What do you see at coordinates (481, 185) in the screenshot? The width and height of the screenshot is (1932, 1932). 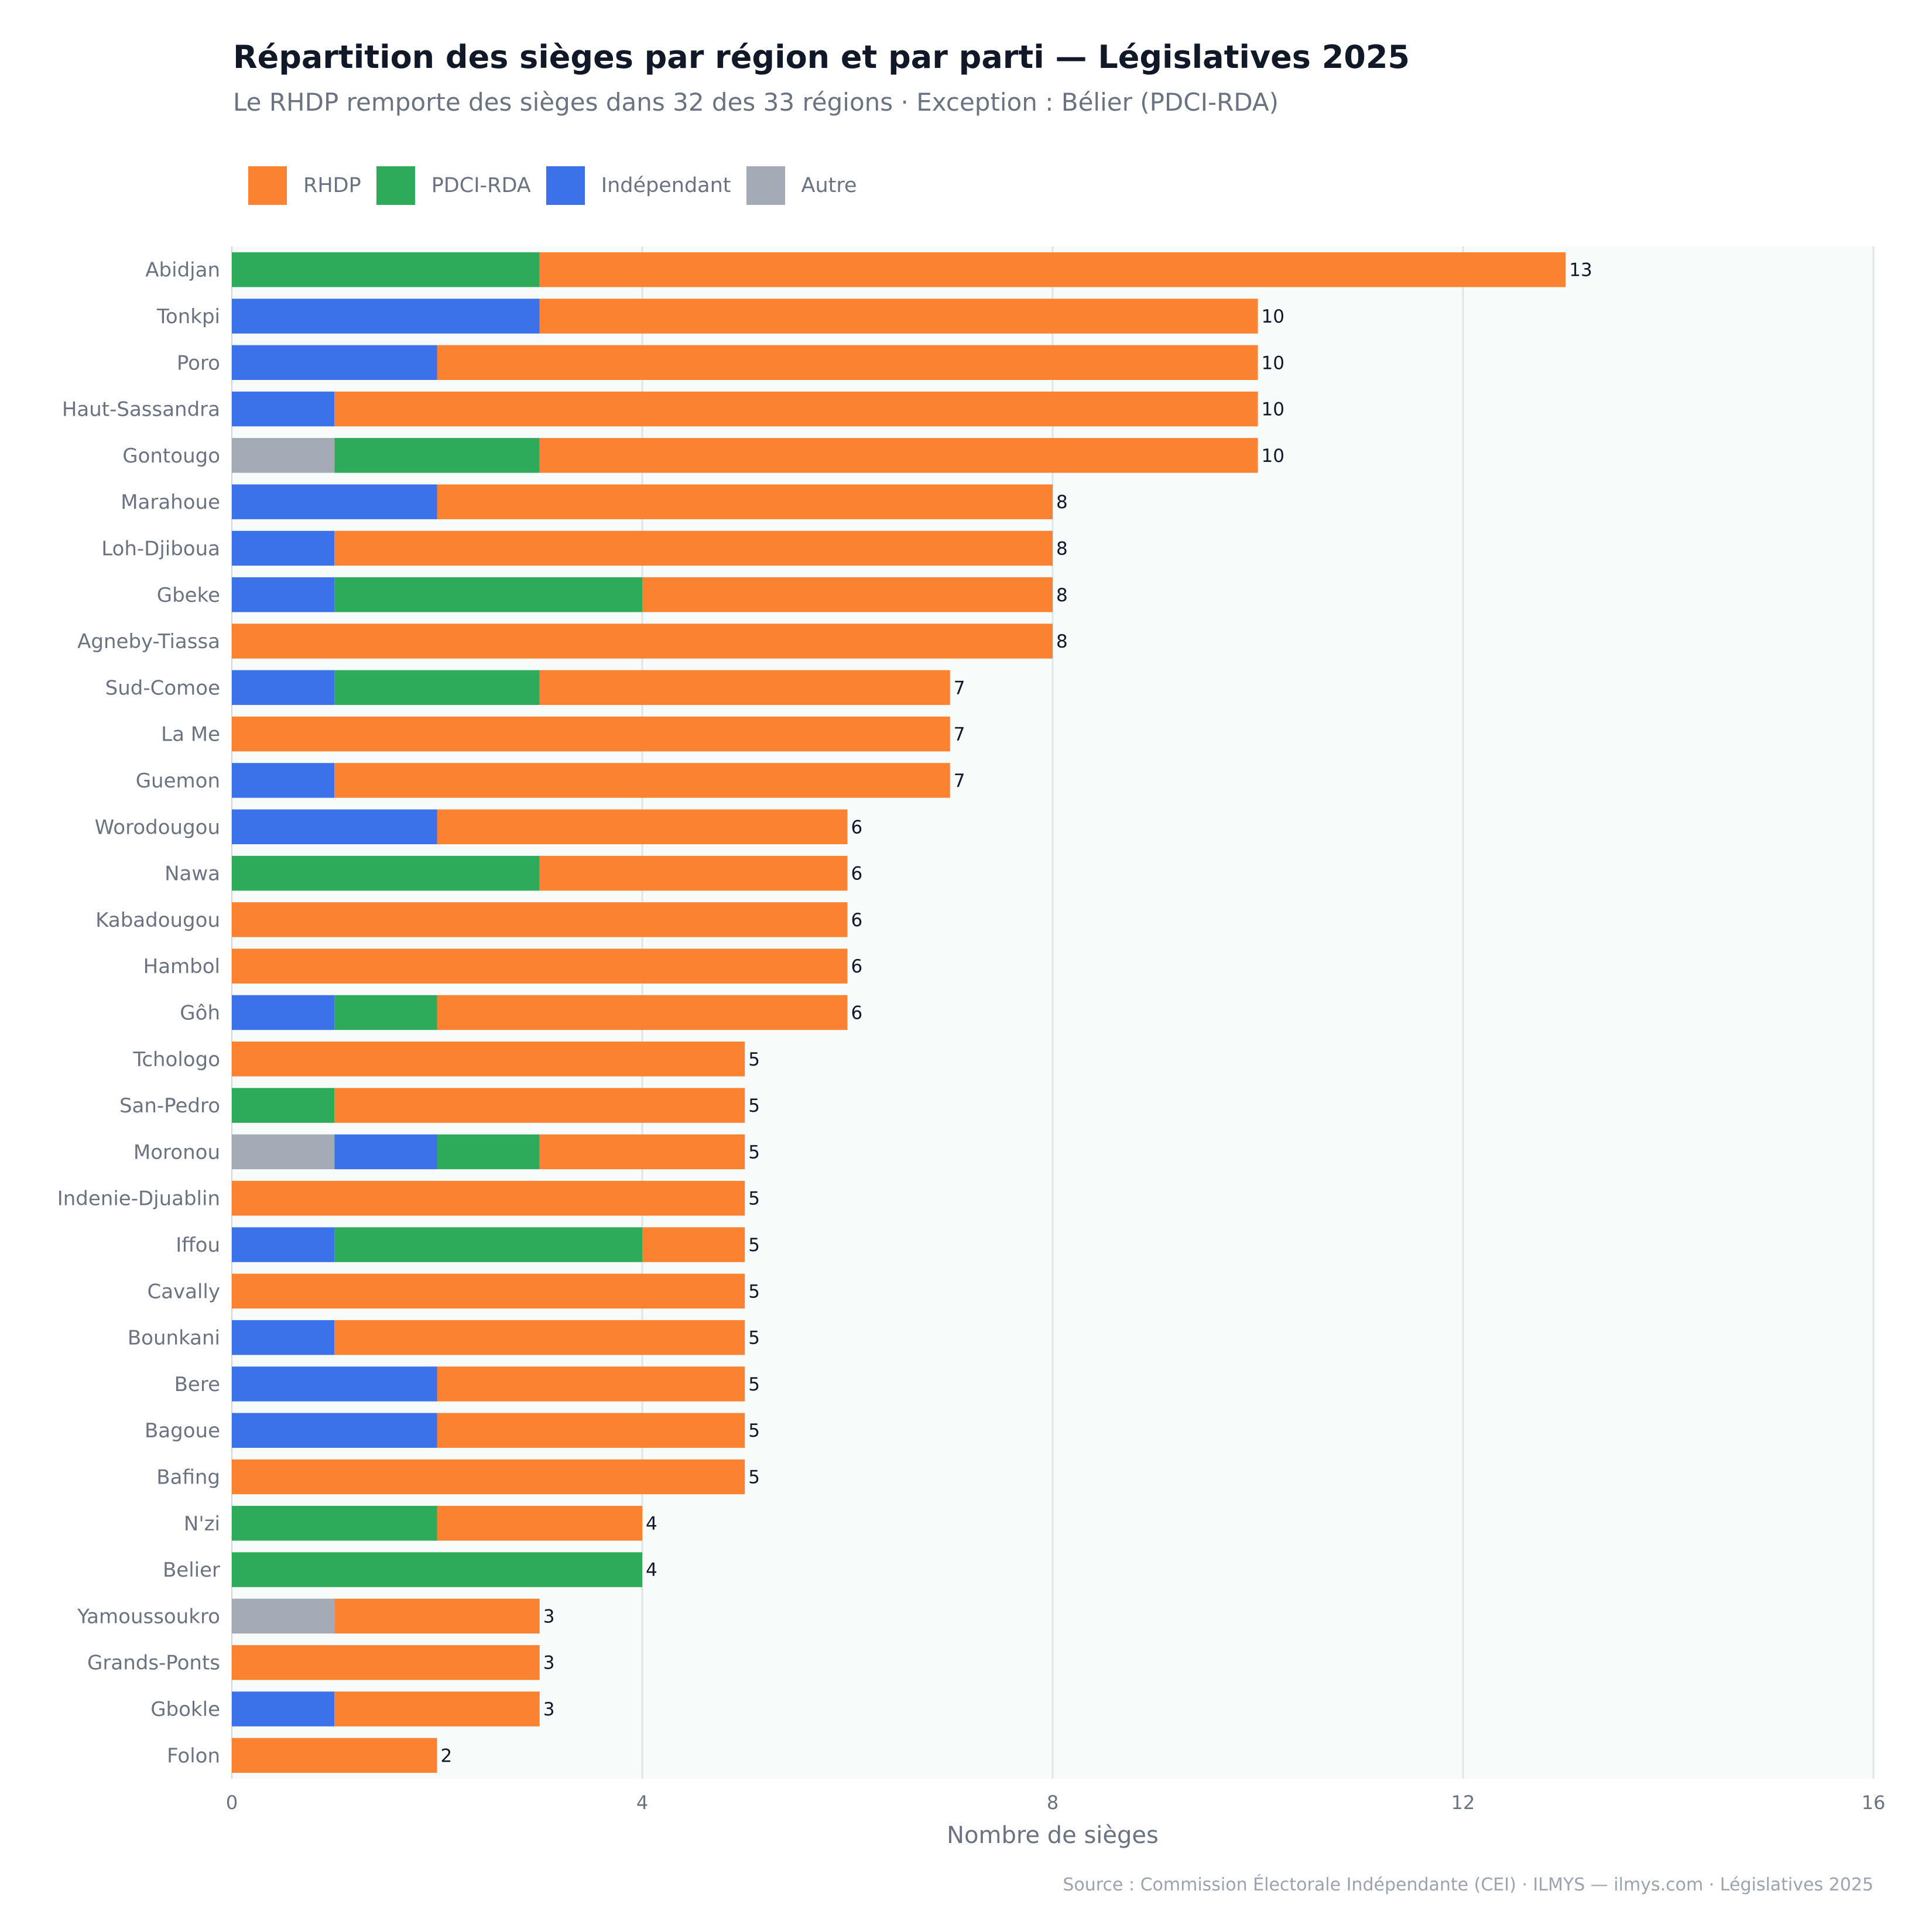 I see `legend-label: PDCI-RDA` at bounding box center [481, 185].